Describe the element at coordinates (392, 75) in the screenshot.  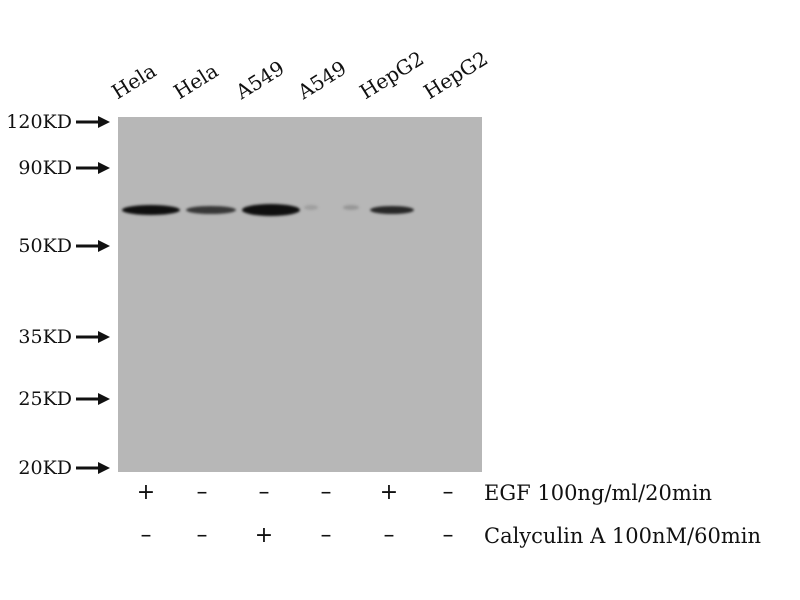
I see `lane-label-5: HepG2` at that location.